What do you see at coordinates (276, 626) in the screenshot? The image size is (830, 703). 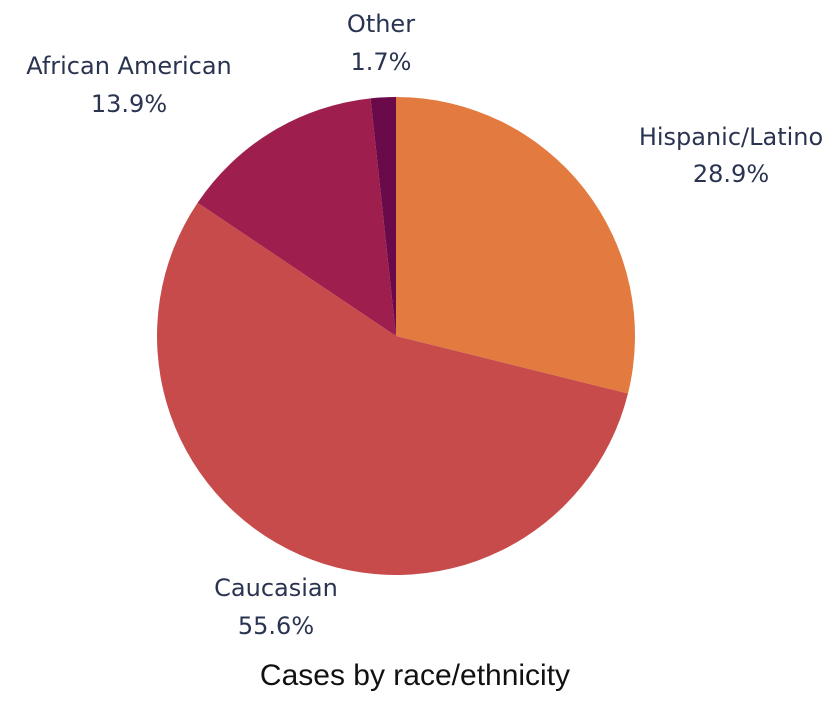 I see `slice-value-label: 55.6%` at bounding box center [276, 626].